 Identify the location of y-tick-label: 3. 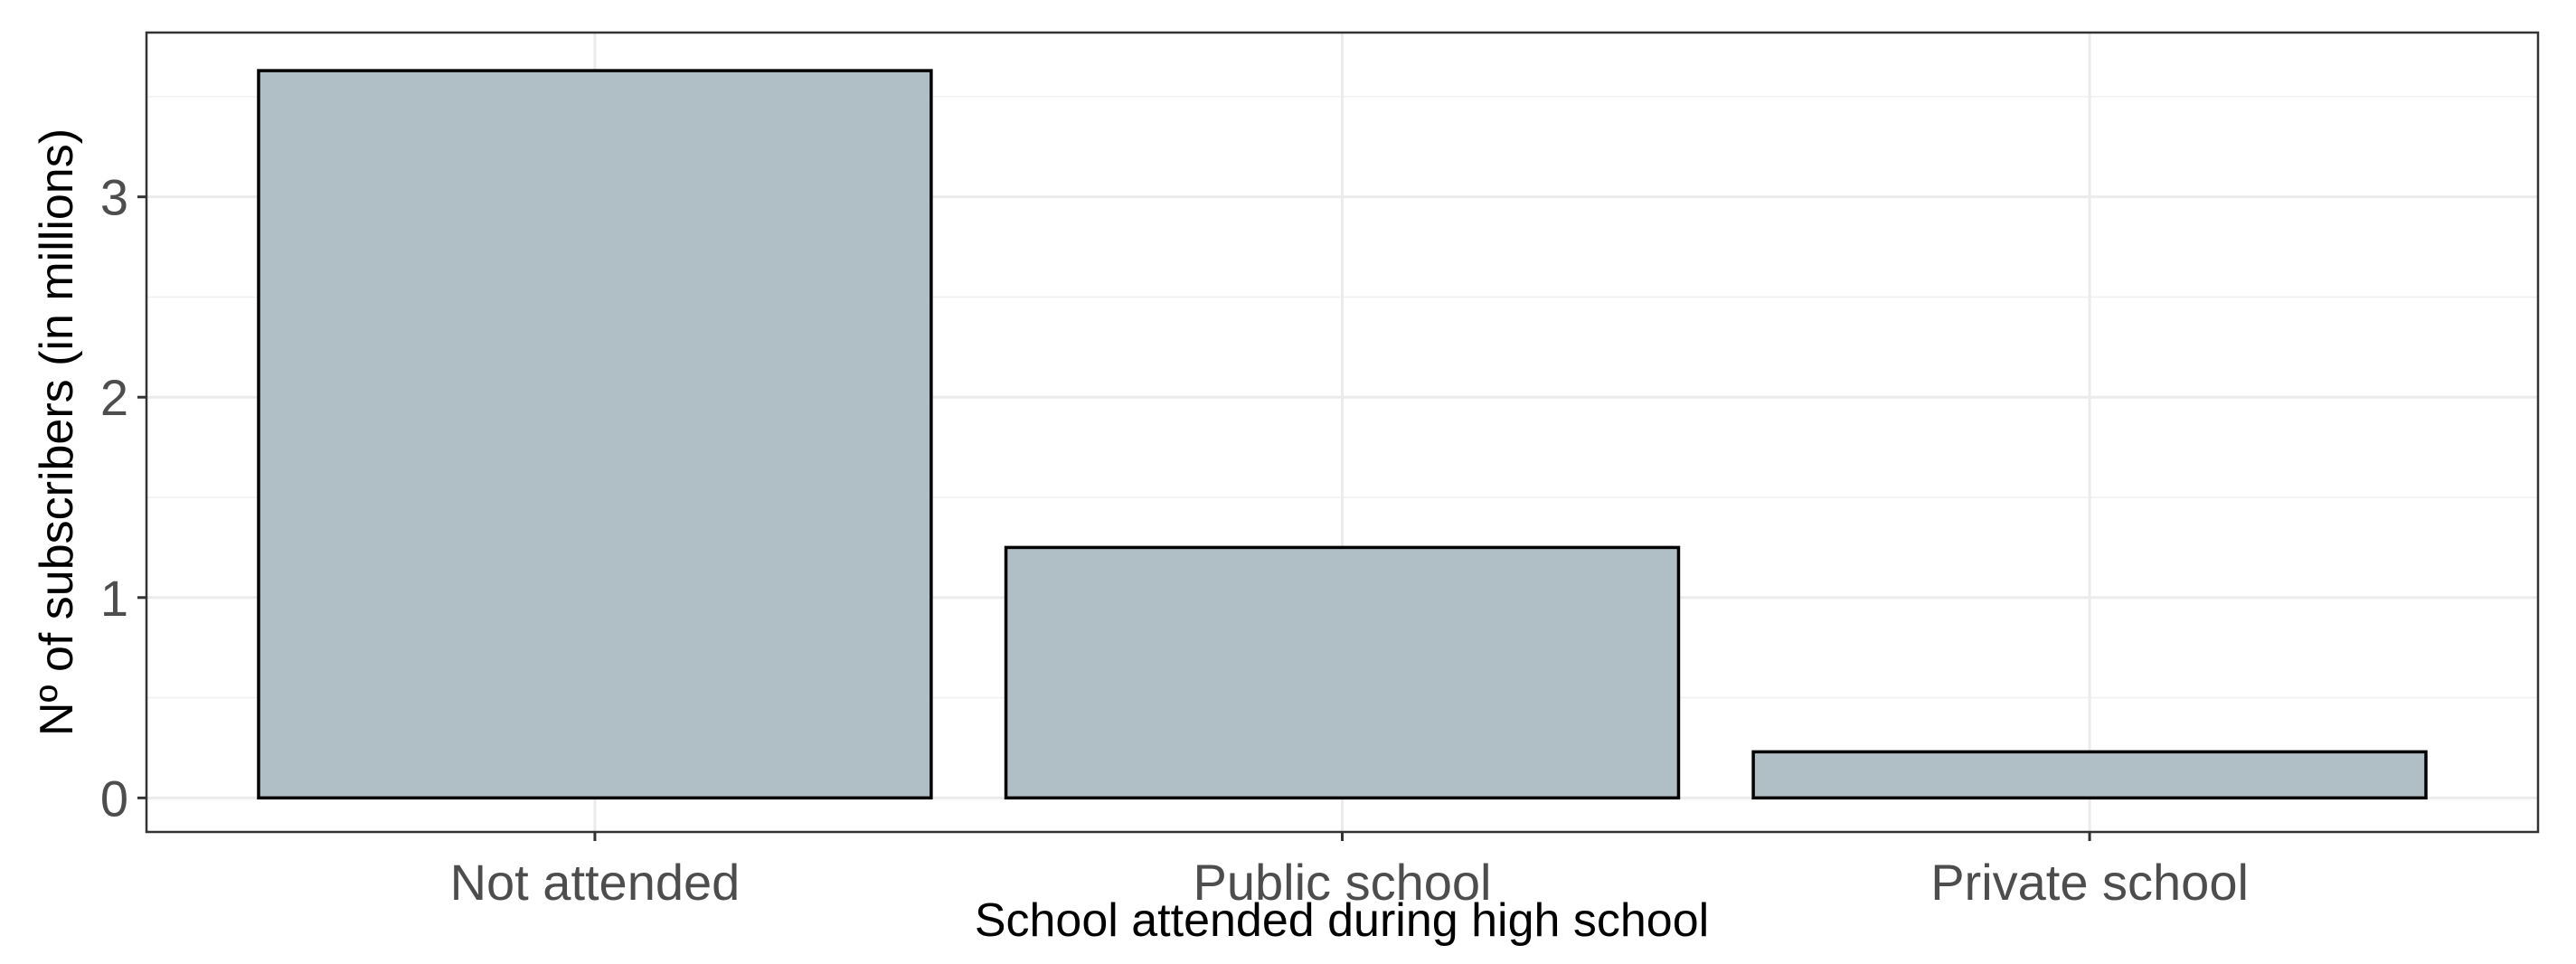
(114, 197).